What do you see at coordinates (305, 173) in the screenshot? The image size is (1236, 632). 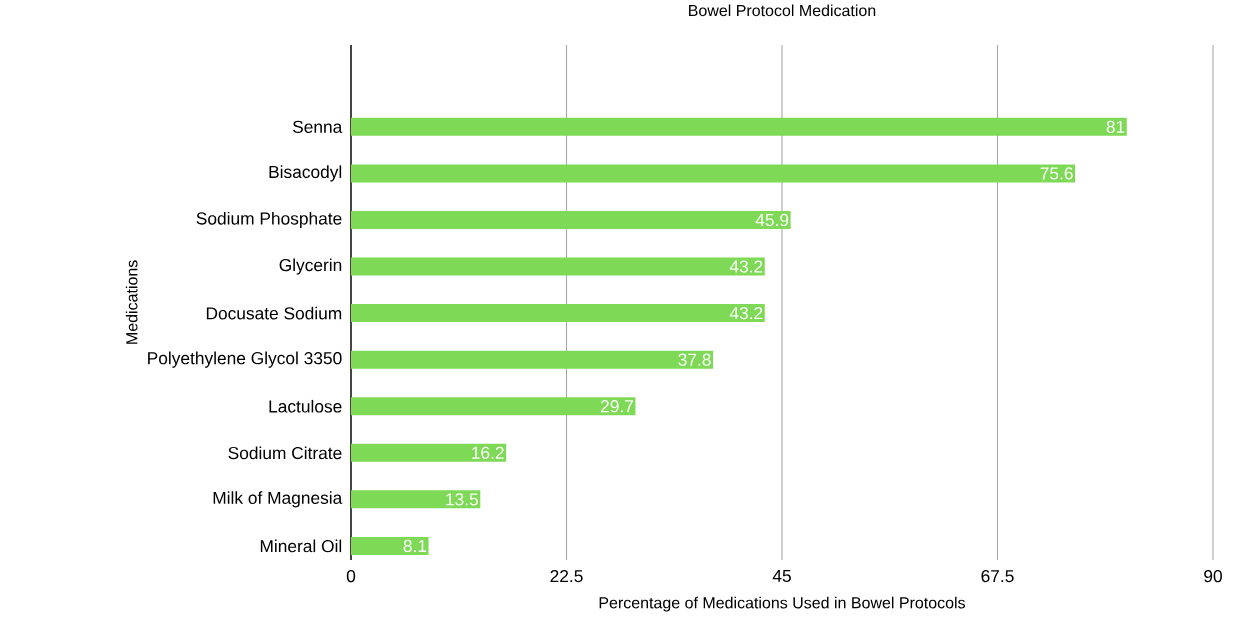 I see `y-tick-label: Bisacodyl` at bounding box center [305, 173].